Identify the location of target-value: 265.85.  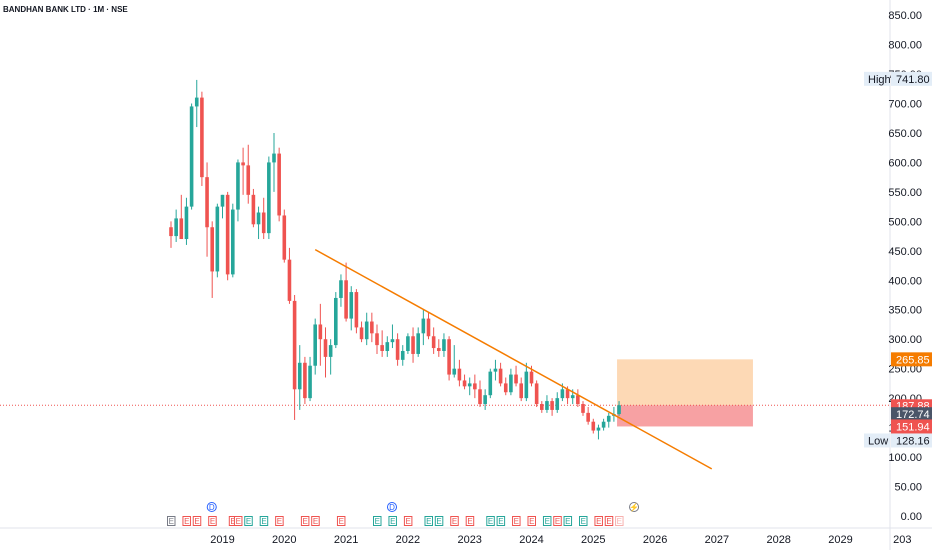
(913, 360).